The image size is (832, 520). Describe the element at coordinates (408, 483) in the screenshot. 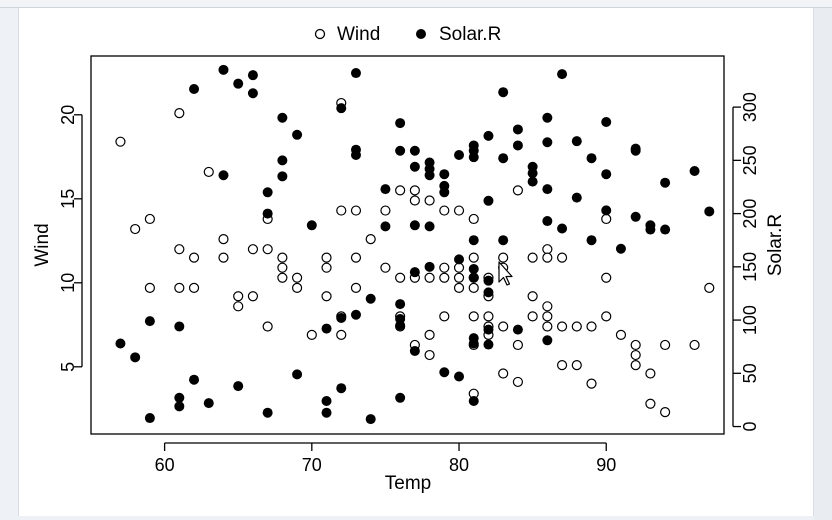

I see `x-axis-label: Temp` at that location.